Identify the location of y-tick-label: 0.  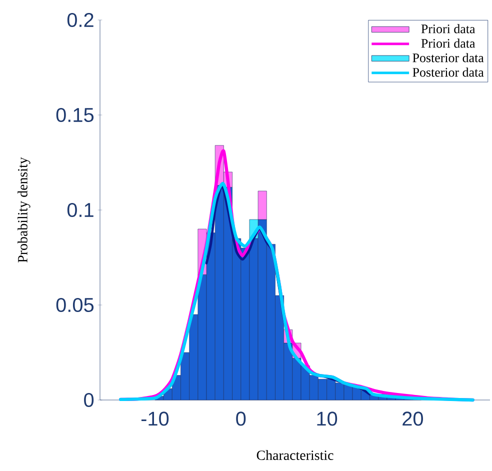
(89, 400).